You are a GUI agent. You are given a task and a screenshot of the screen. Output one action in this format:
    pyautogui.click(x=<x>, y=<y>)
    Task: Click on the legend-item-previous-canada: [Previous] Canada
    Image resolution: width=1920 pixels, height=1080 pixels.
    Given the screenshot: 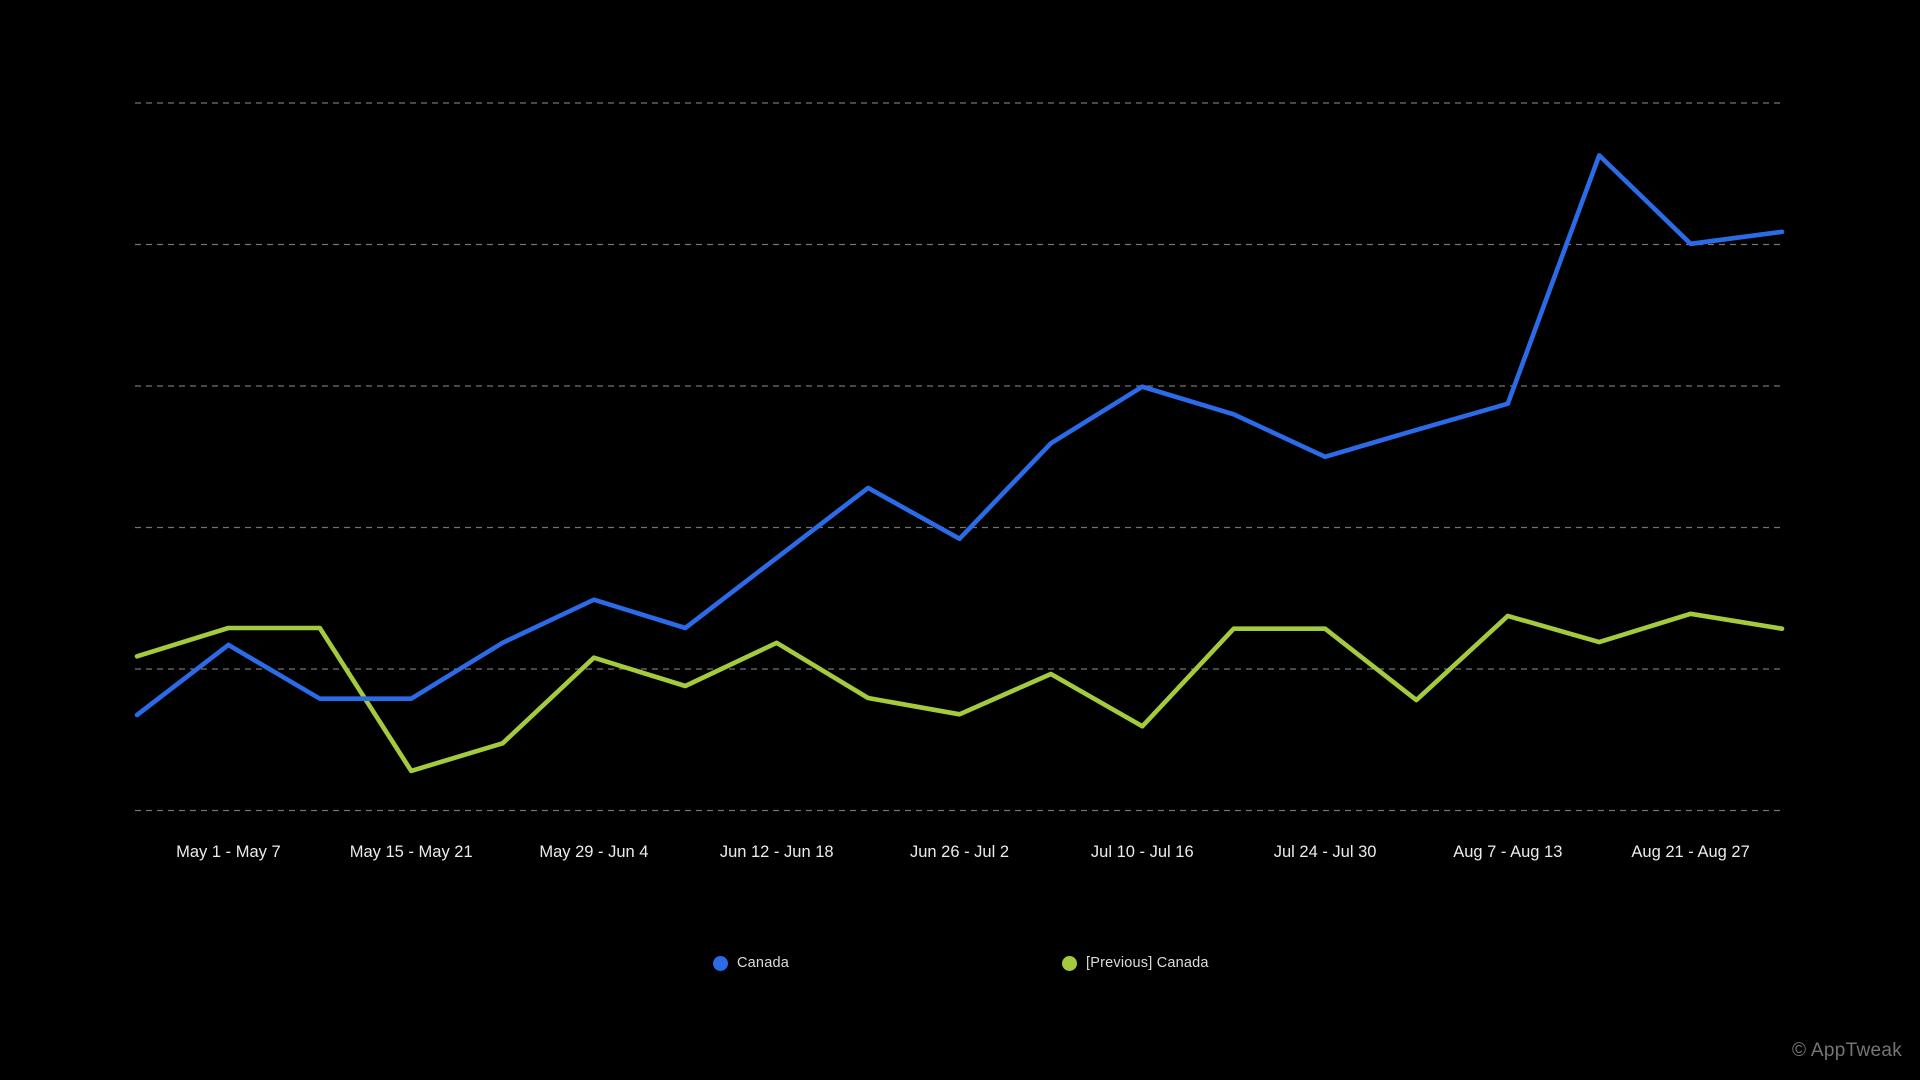 What is the action you would take?
    pyautogui.click(x=1135, y=963)
    